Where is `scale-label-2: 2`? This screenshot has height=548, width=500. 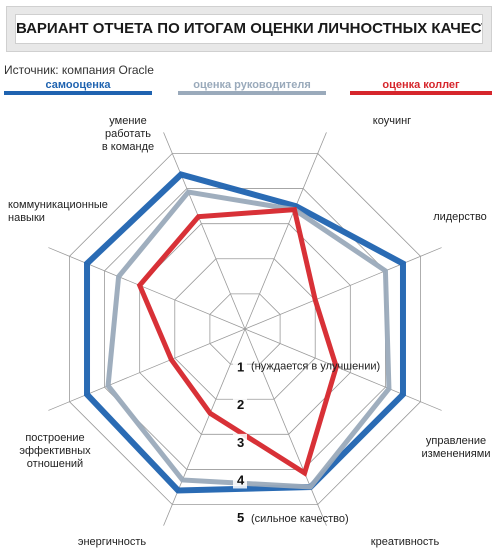 scale-label-2: 2 is located at coordinates (240, 404).